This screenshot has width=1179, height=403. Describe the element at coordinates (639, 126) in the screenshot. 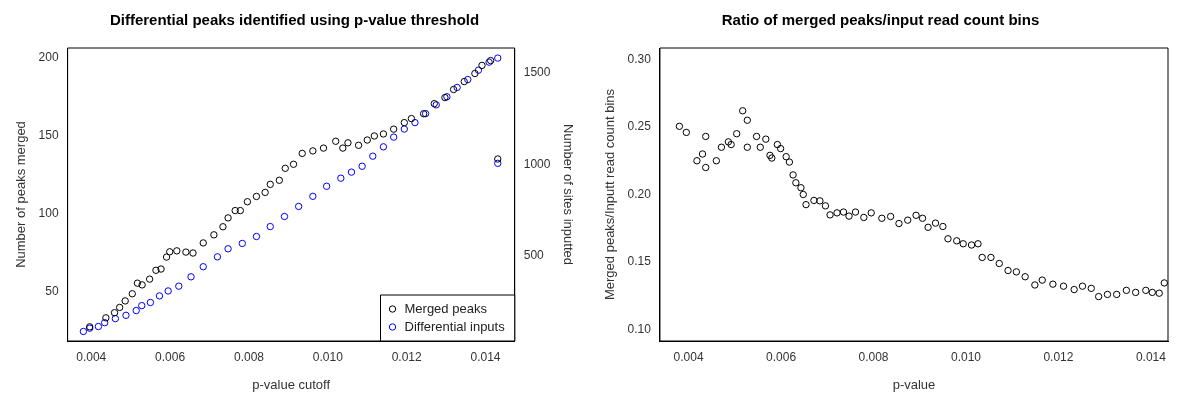

I see `y-tick-label: 0.25` at that location.